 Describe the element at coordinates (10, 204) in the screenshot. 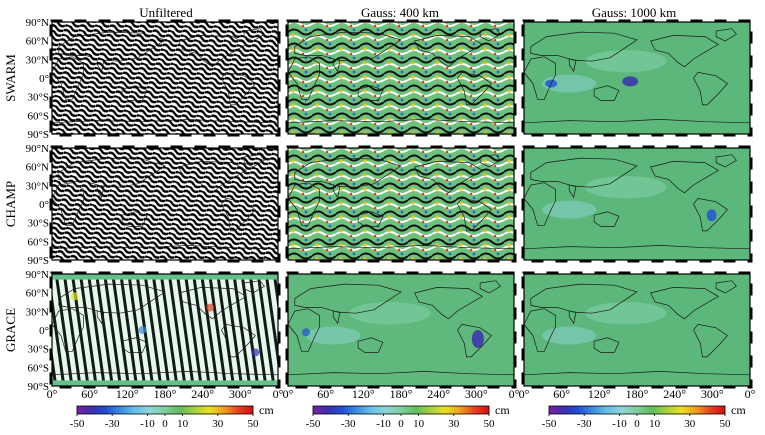

I see `row-label-champ: CHAMP` at that location.